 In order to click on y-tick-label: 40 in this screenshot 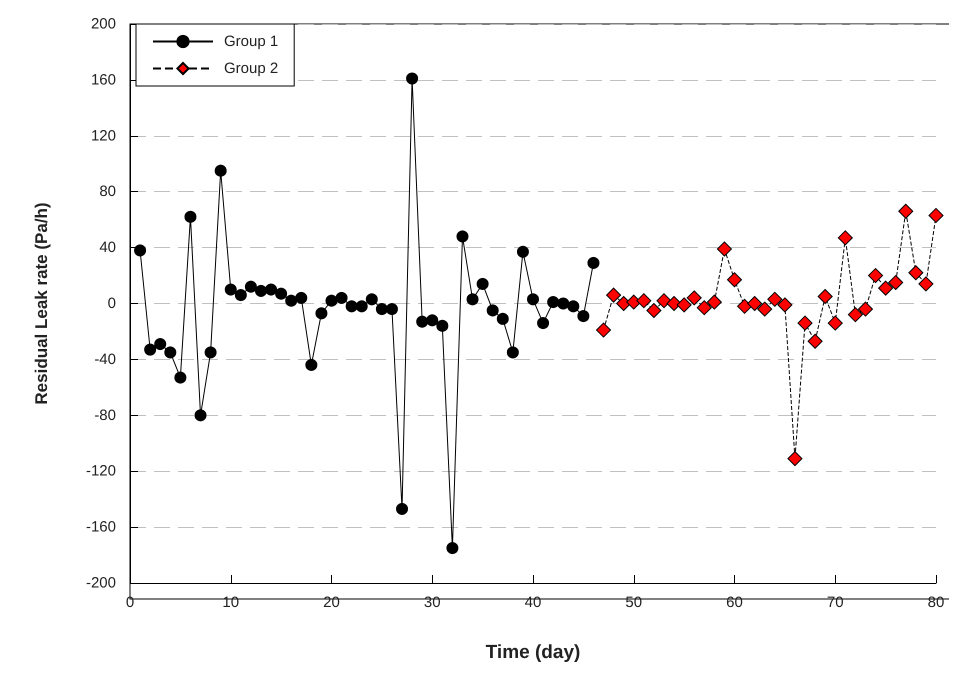, I will do `click(107, 247)`.